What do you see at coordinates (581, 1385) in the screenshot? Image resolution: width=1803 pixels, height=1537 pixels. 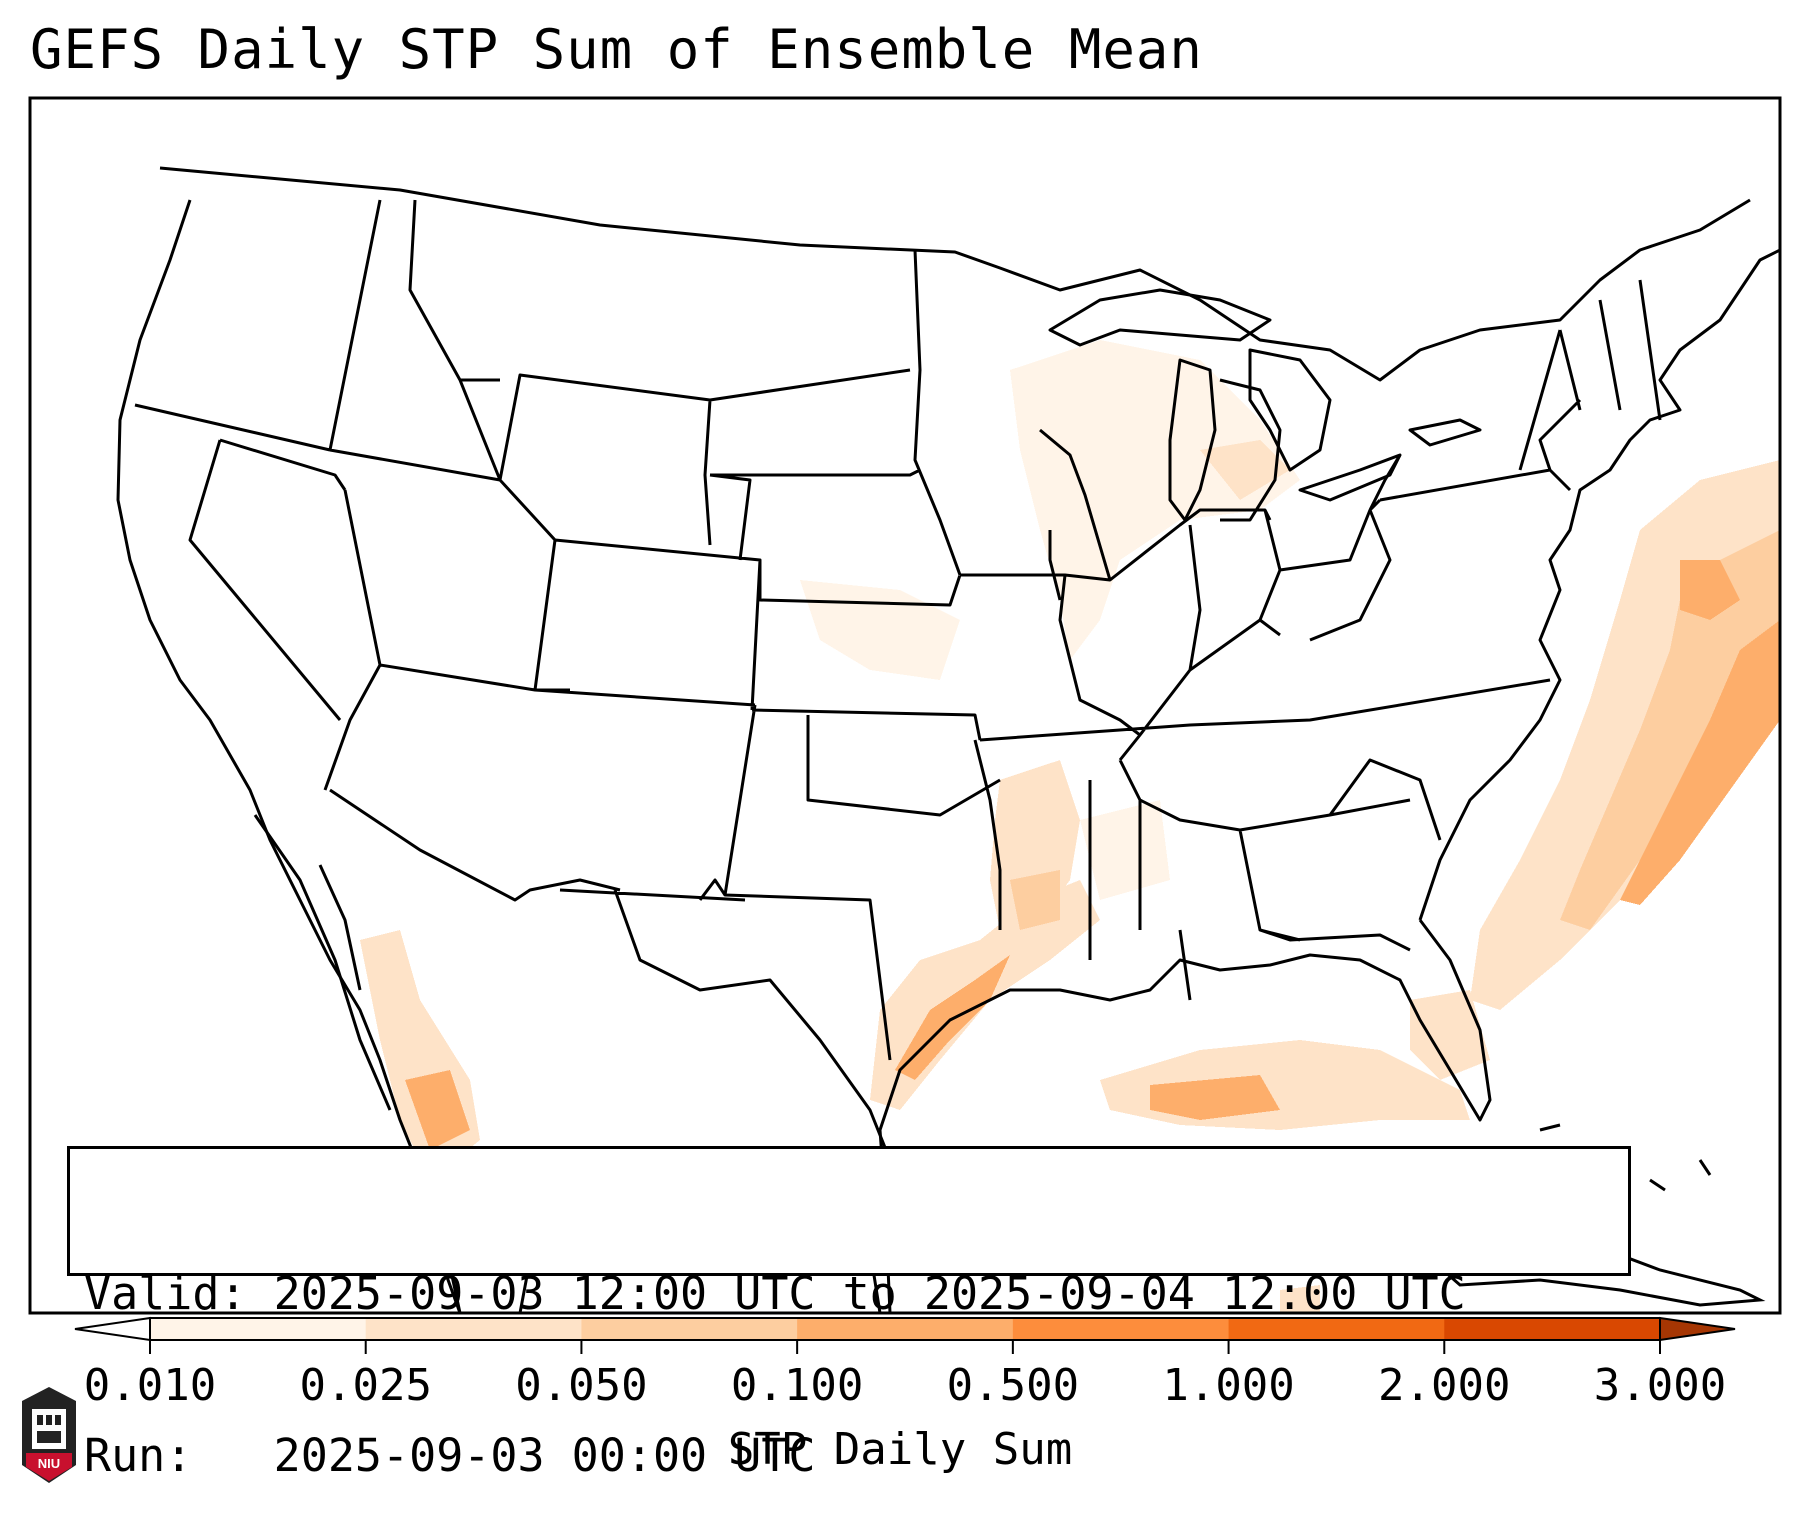 I see `colorbar-tick-label: 0.050` at bounding box center [581, 1385].